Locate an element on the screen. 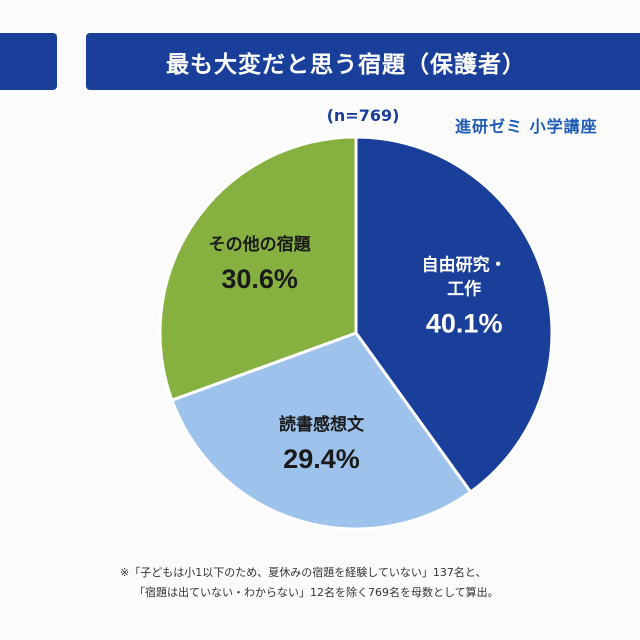 This screenshot has height=640, width=640. brand-logo-text: 進研ゼミ 小学講座 is located at coordinates (526, 126).